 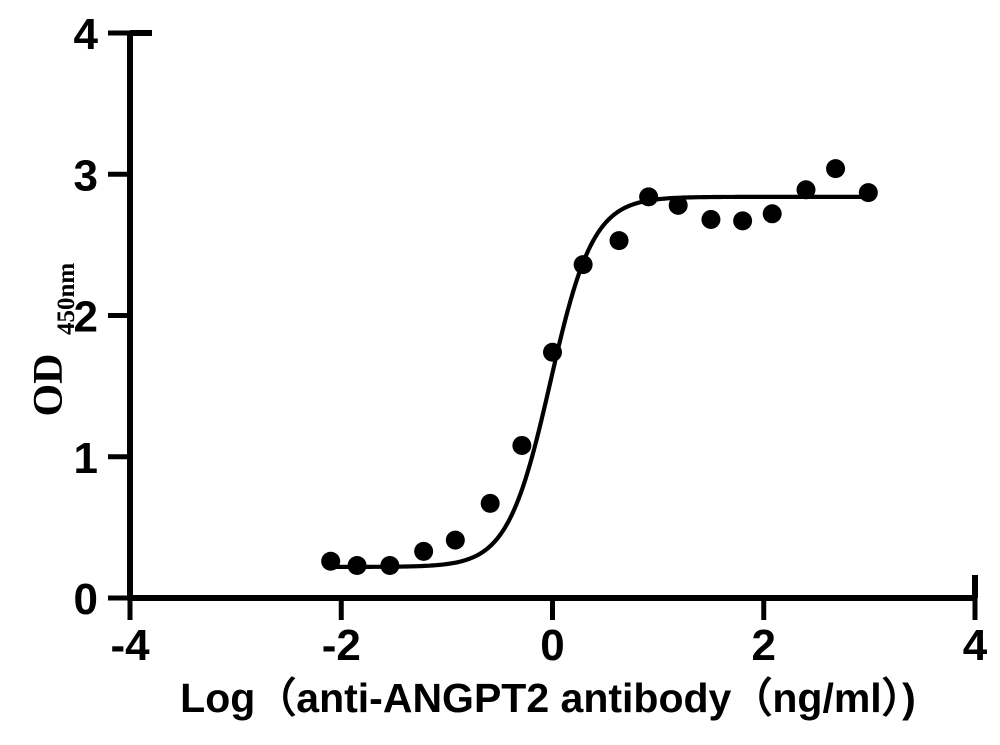 I want to click on y-tick-label: 3, so click(x=86, y=175).